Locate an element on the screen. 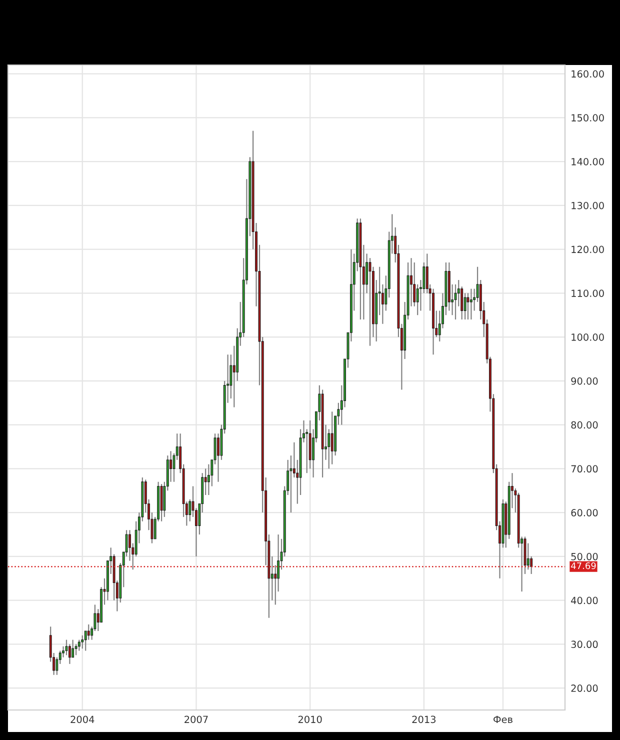 The height and width of the screenshot is (740, 620). y-tick-label: 40.00 is located at coordinates (584, 600).